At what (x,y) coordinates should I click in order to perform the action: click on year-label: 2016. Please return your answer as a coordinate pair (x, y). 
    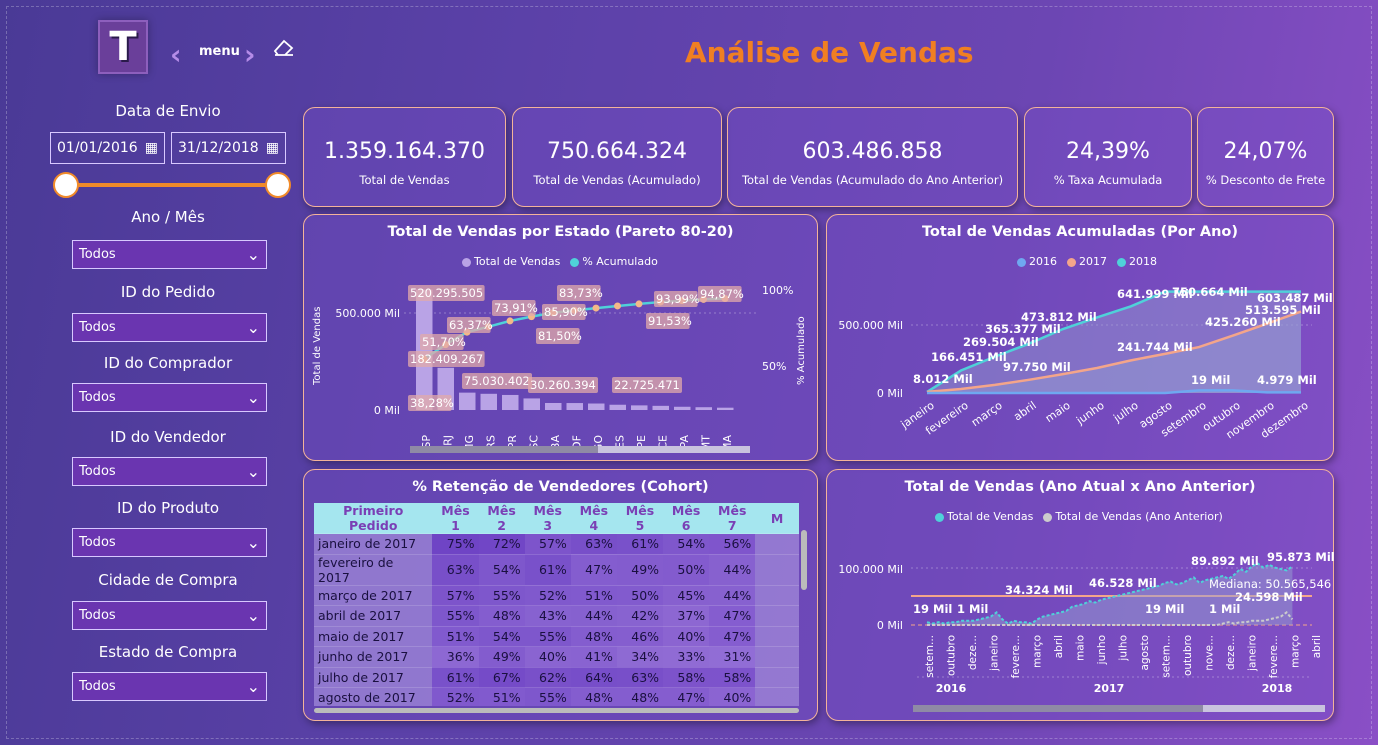
    Looking at the image, I should click on (951, 688).